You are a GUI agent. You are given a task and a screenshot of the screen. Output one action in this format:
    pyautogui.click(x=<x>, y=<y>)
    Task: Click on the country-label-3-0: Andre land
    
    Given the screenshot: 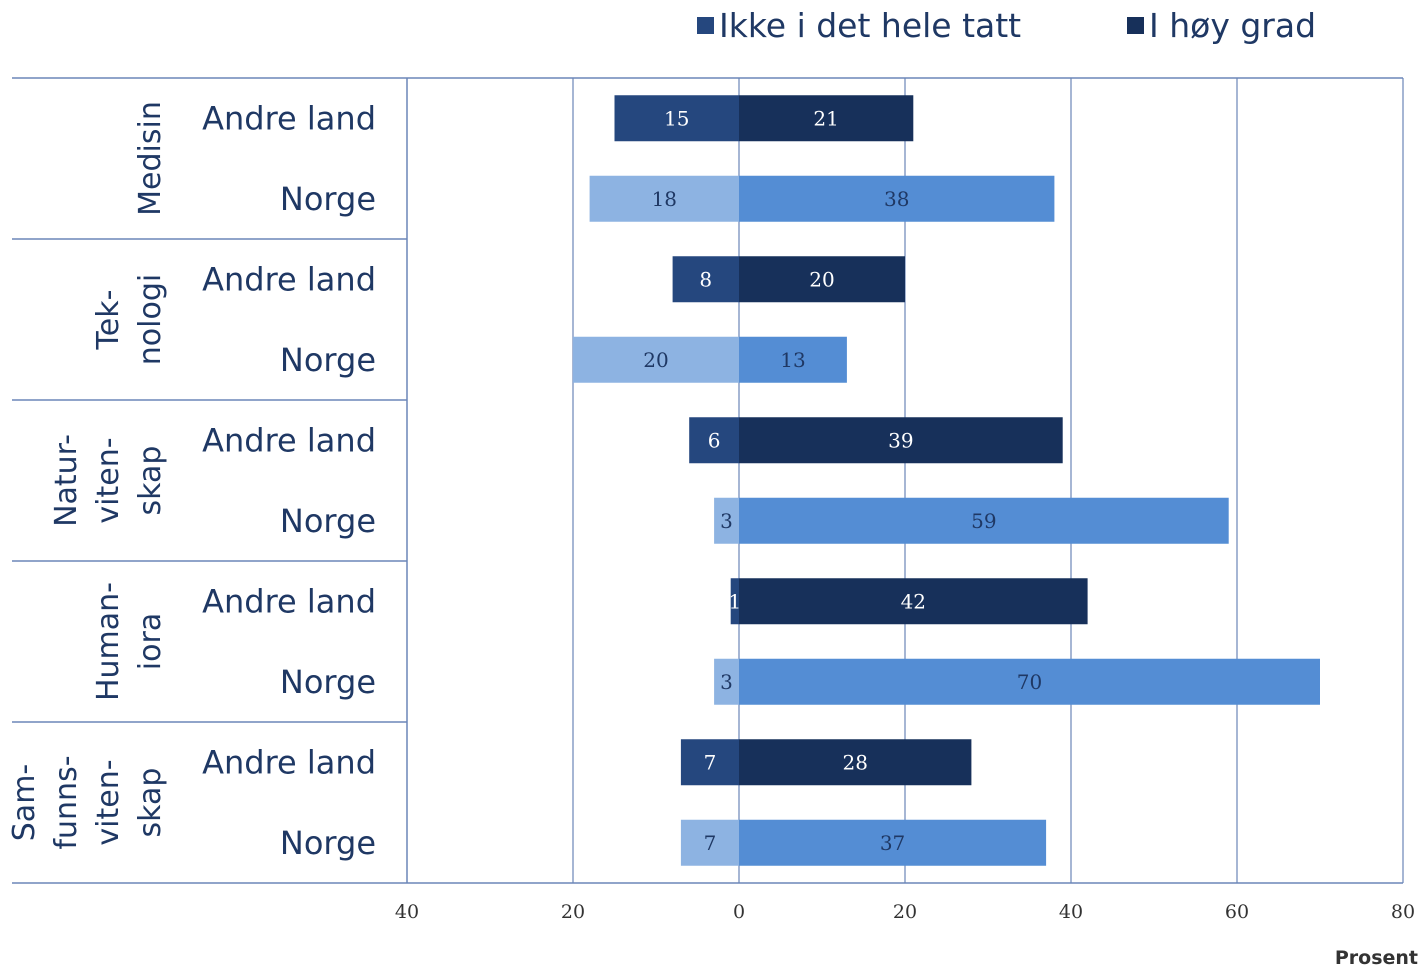 What is the action you would take?
    pyautogui.click(x=289, y=601)
    